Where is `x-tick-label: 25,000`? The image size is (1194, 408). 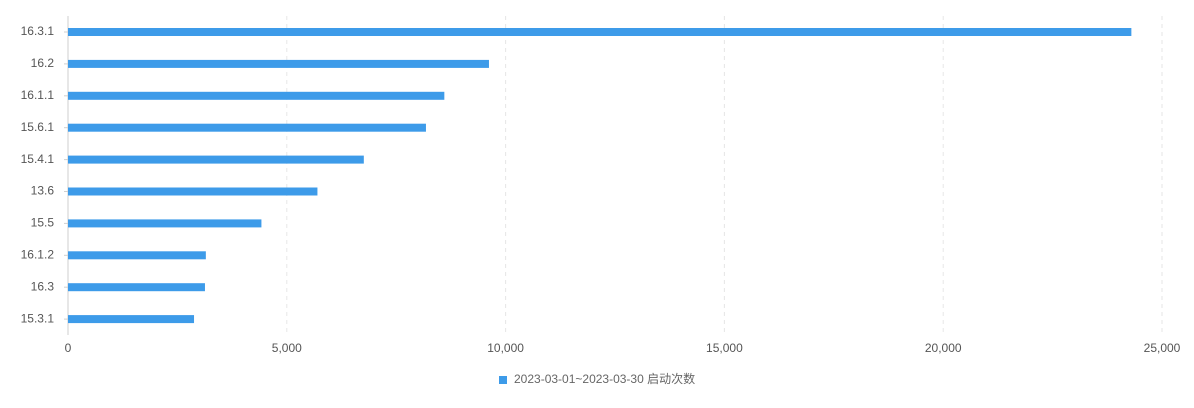
x-tick-label: 25,000 is located at coordinates (1162, 348).